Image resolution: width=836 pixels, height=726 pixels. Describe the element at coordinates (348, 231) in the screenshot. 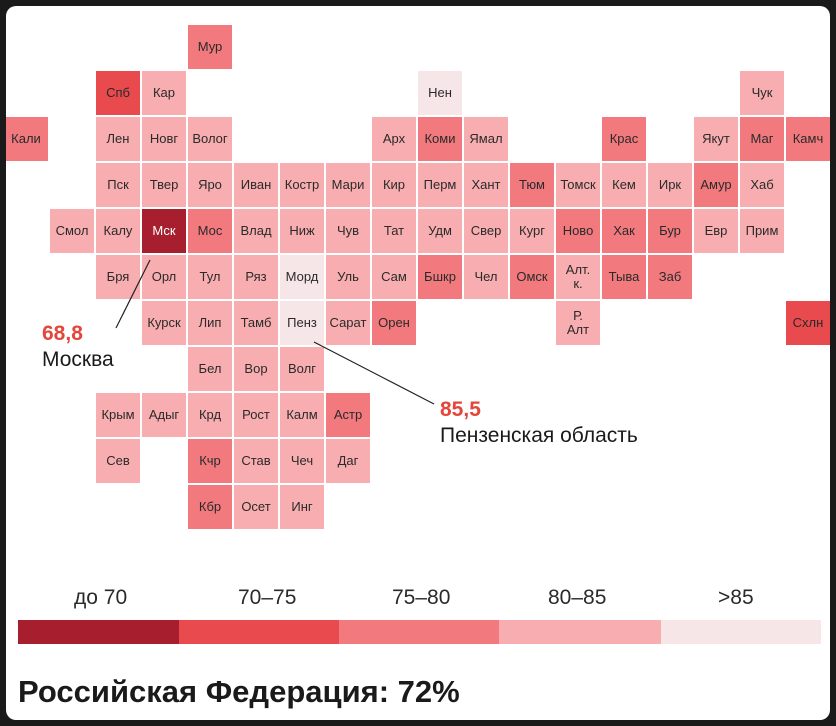

I see `region-tile: Чув` at that location.